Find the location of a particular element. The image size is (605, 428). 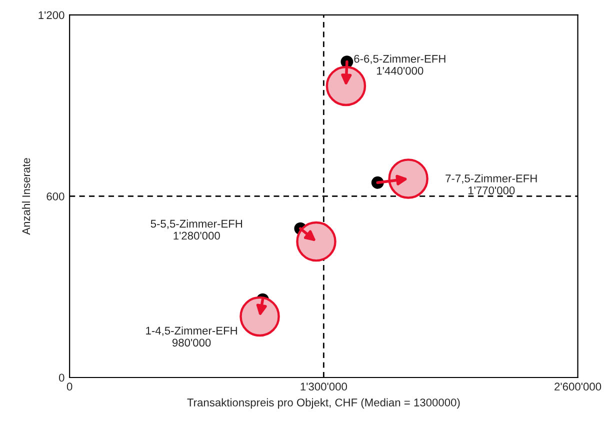

annotation: 5-5,5-Zimmer-EFH 1'280'000 is located at coordinates (196, 230).